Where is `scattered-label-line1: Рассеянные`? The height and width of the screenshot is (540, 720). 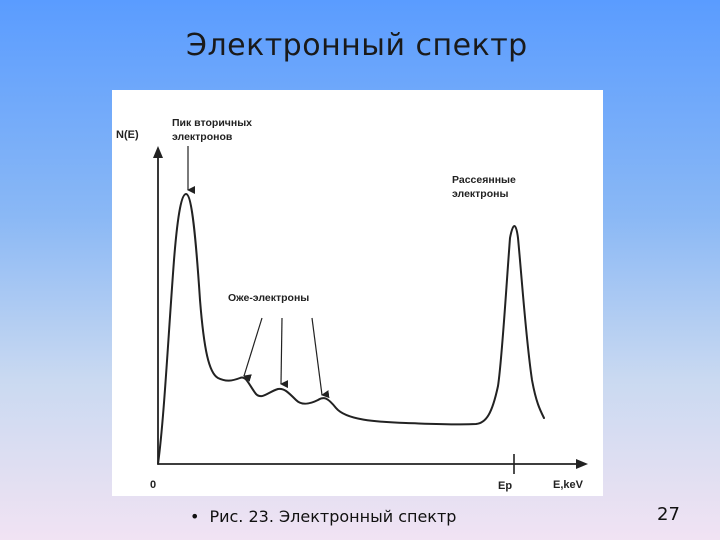
scattered-label-line1: Рассеянные is located at coordinates (484, 180).